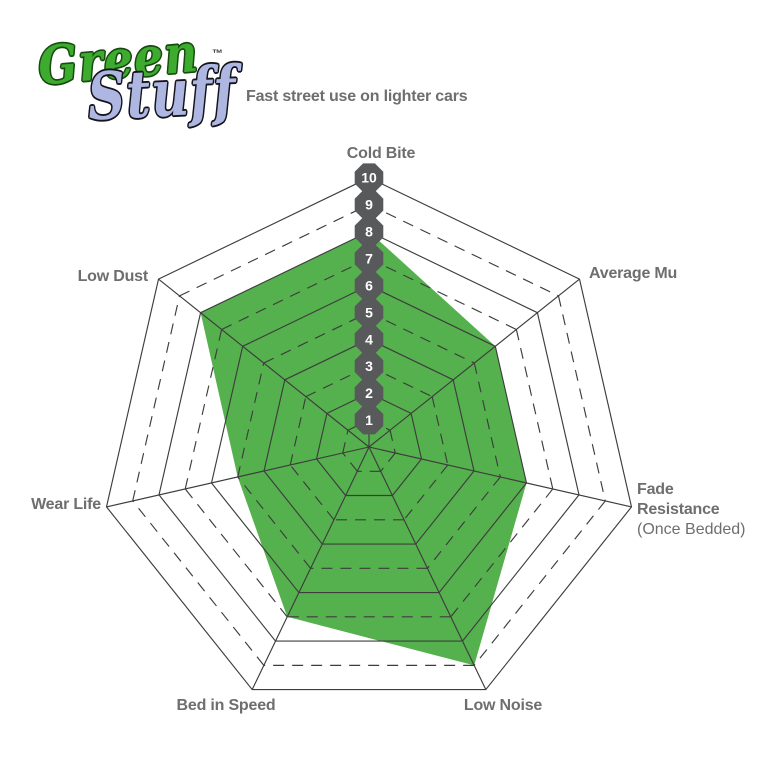 This screenshot has width=768, height=768. Describe the element at coordinates (678, 509) in the screenshot. I see `axis-label: Resistance` at that location.